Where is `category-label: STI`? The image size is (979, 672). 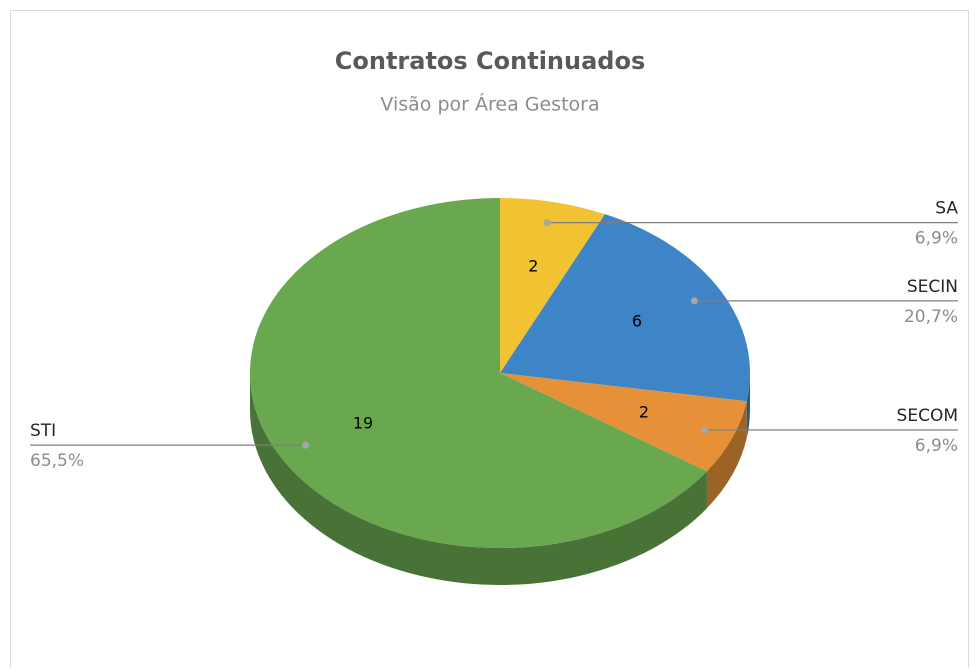 category-label: STI is located at coordinates (43, 431).